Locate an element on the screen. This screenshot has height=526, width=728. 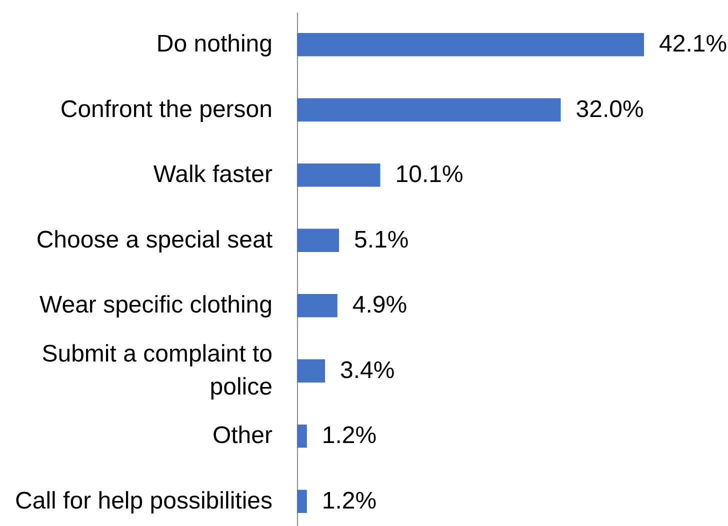
y-tick-label: Call for help possibilities is located at coordinates (143, 500).